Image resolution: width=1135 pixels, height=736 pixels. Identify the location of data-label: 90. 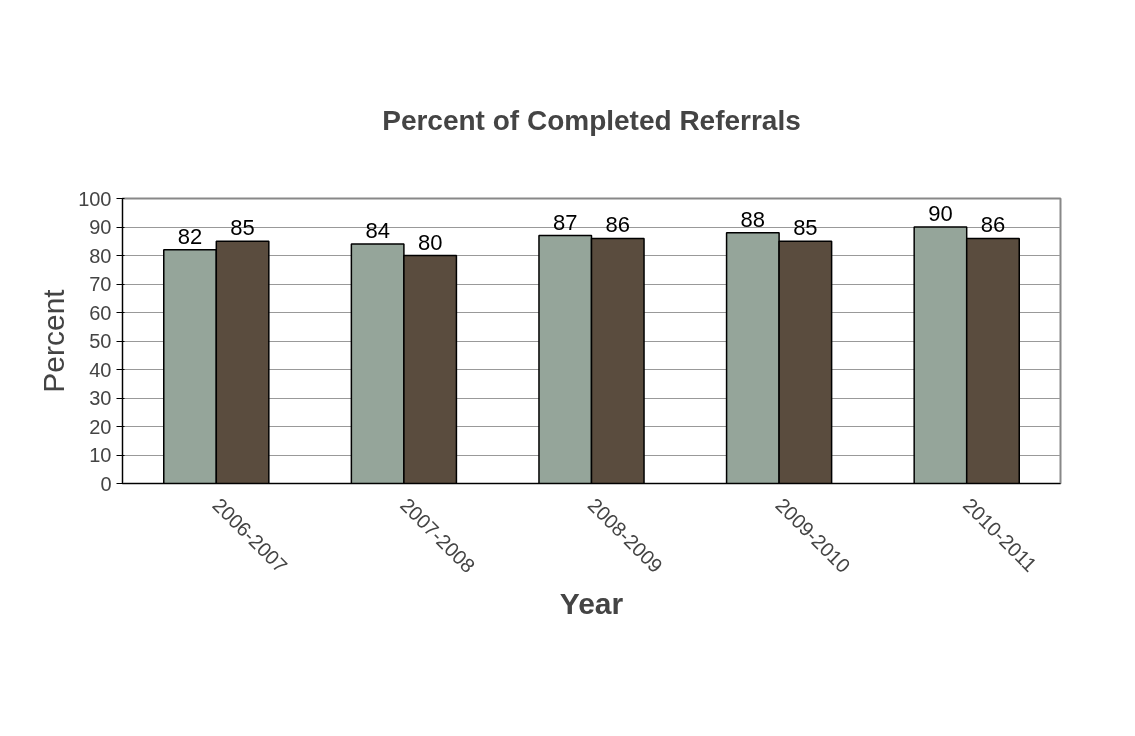
(940, 213).